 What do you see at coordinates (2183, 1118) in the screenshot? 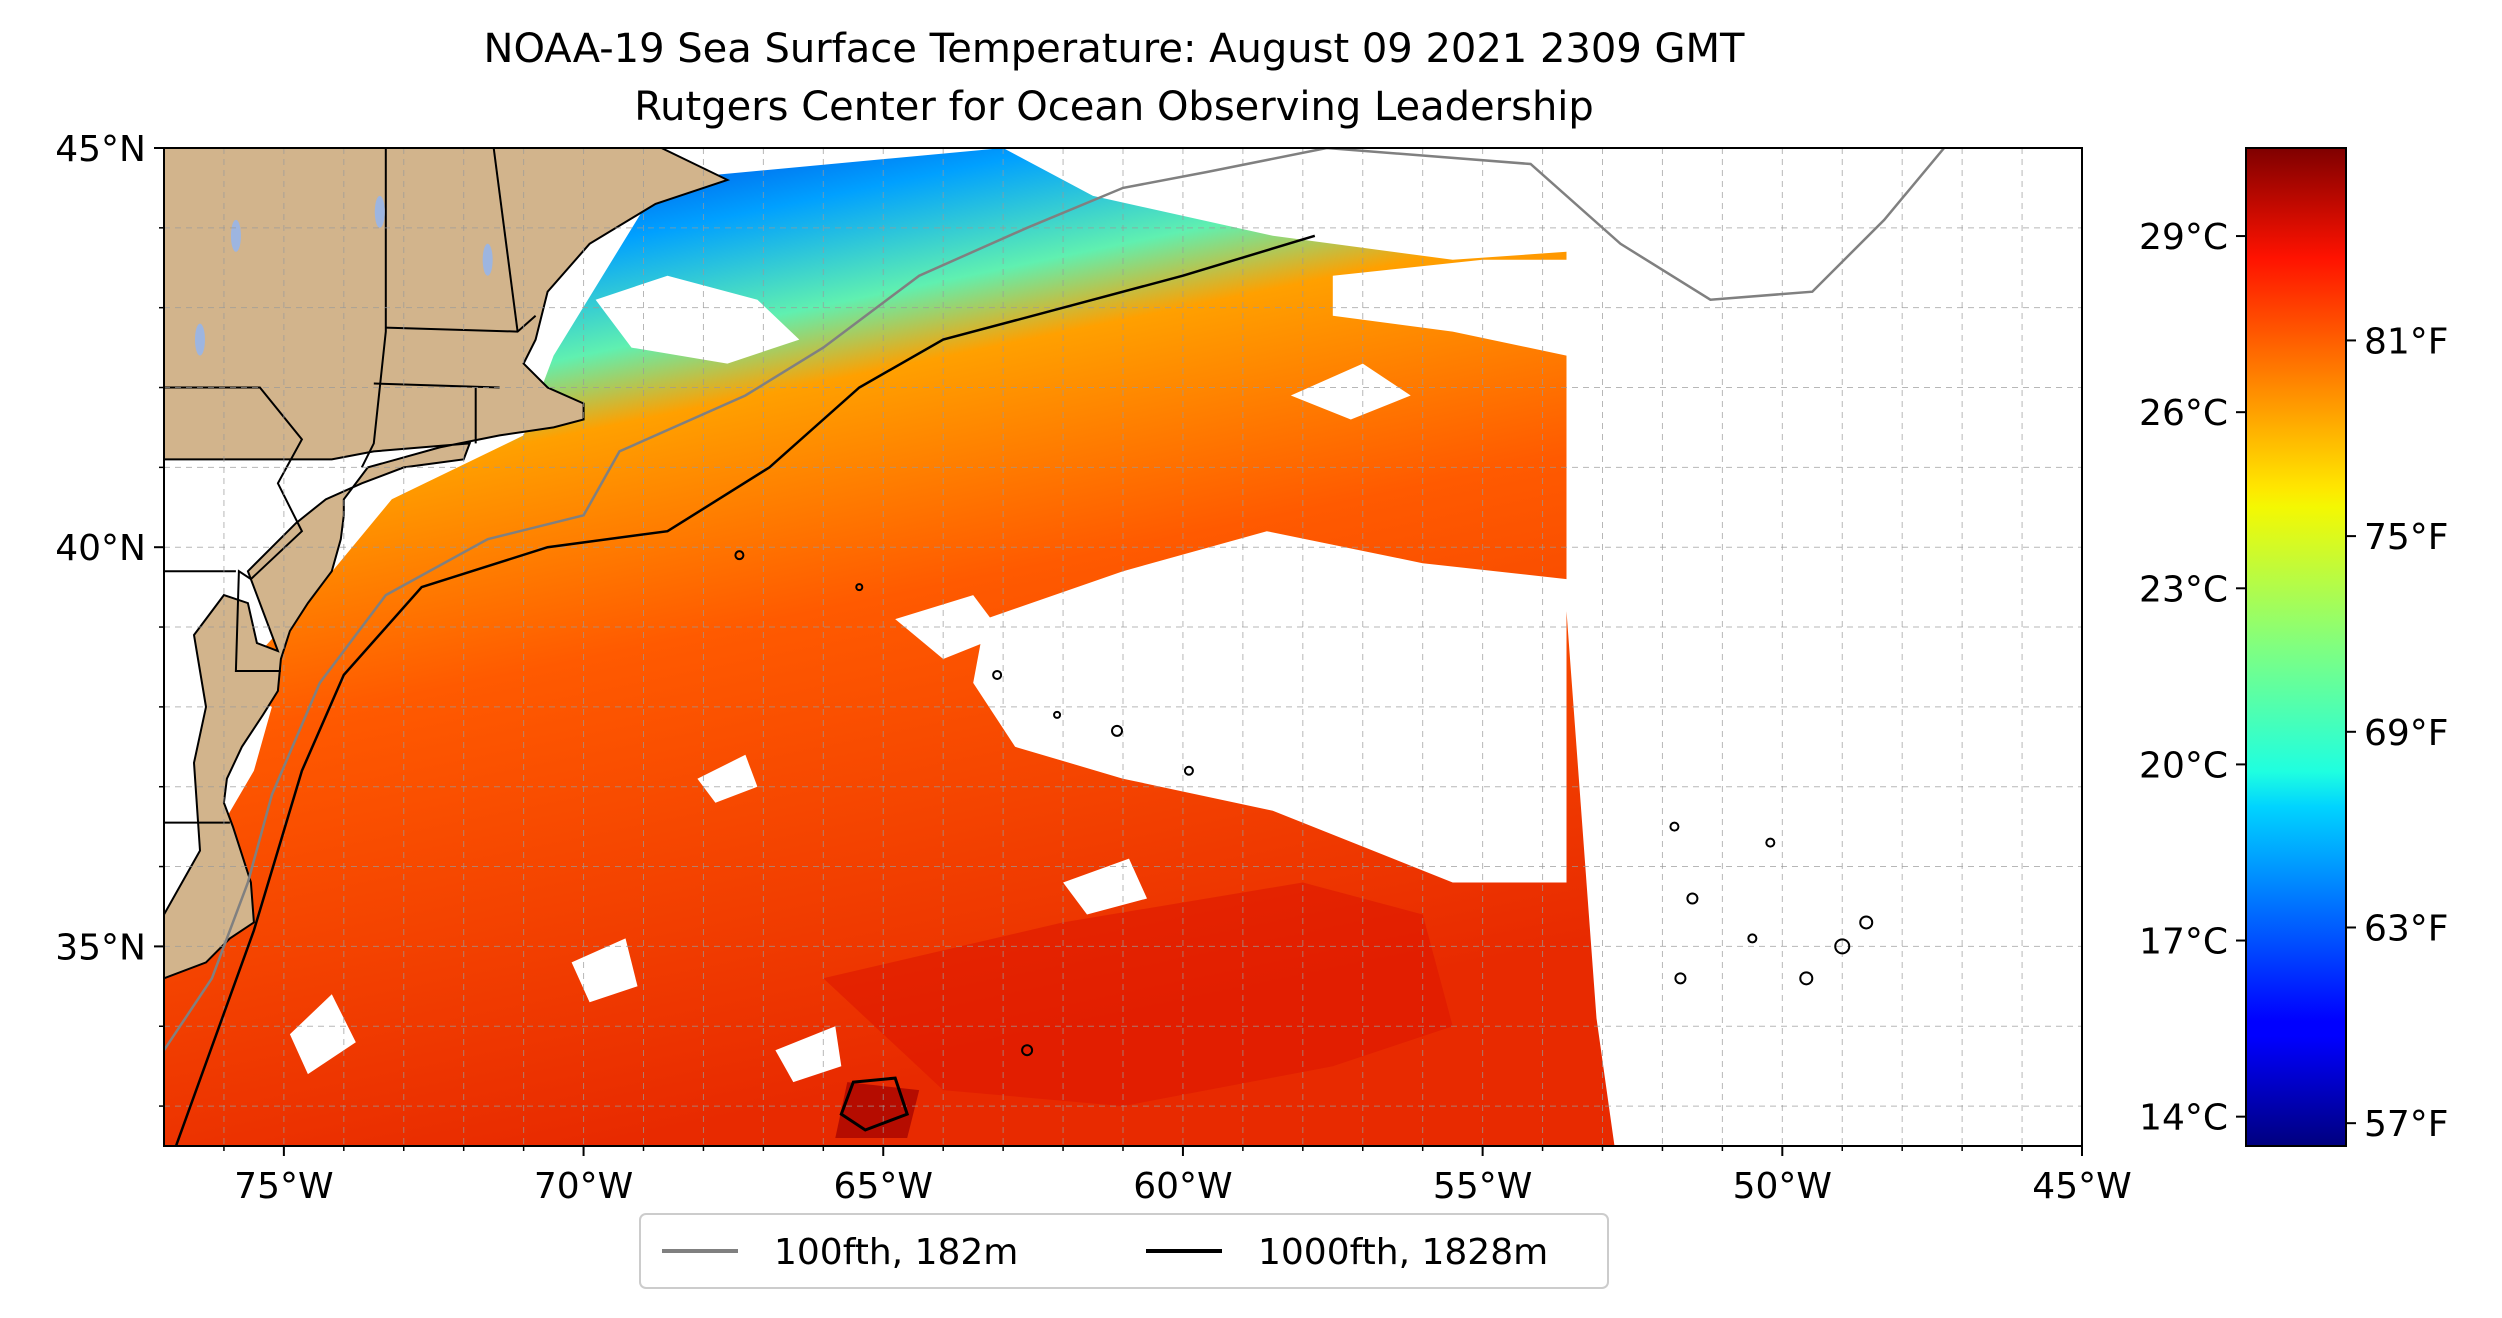
I see `celsius-tick-label: 14°C` at bounding box center [2183, 1118].